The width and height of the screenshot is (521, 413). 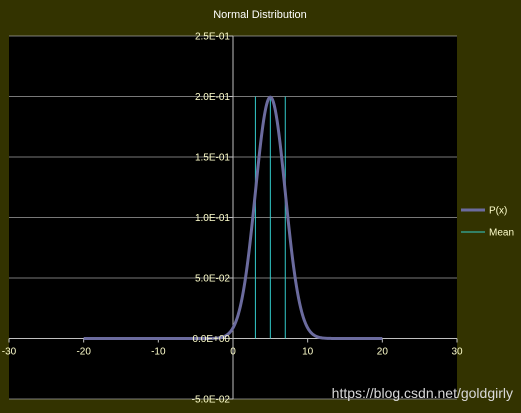 What do you see at coordinates (260, 15) in the screenshot?
I see `chart-title: Normal Distribution` at bounding box center [260, 15].